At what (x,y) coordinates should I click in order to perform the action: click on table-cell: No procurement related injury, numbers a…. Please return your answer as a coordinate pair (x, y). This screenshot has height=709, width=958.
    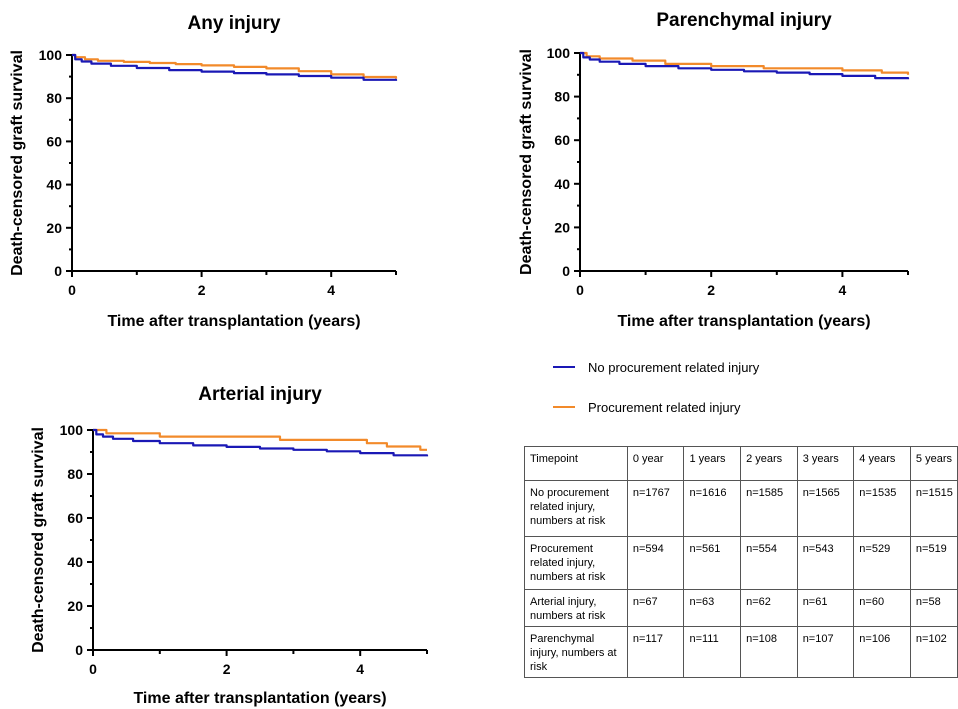
    Looking at the image, I should click on (576, 509).